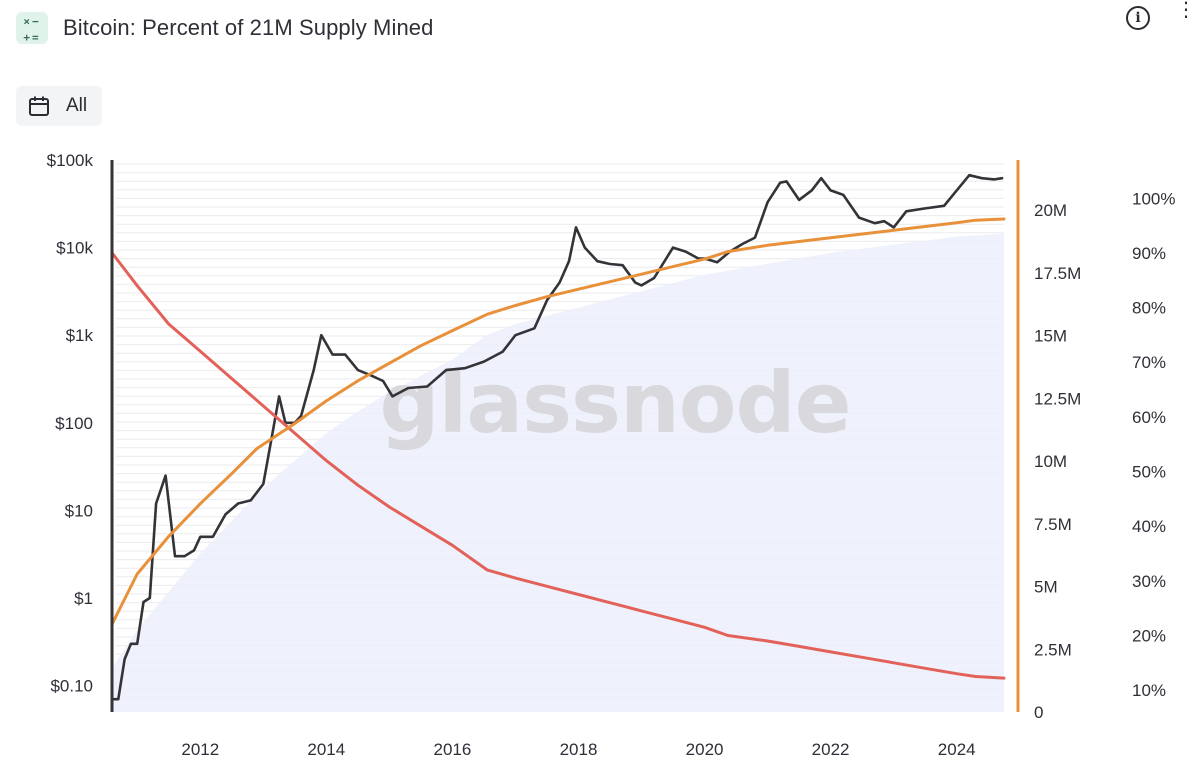  Describe the element at coordinates (957, 749) in the screenshot. I see `x-tick-label: 2024` at that location.